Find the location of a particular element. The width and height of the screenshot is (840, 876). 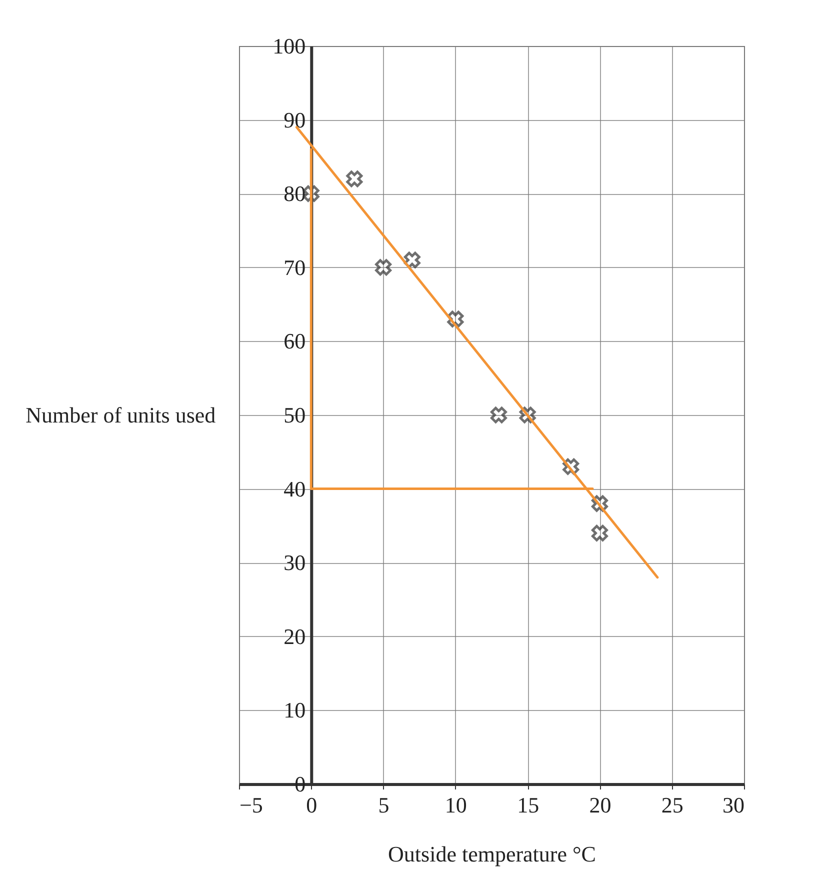

x-axis-title: Outside temperature °C is located at coordinates (492, 854).